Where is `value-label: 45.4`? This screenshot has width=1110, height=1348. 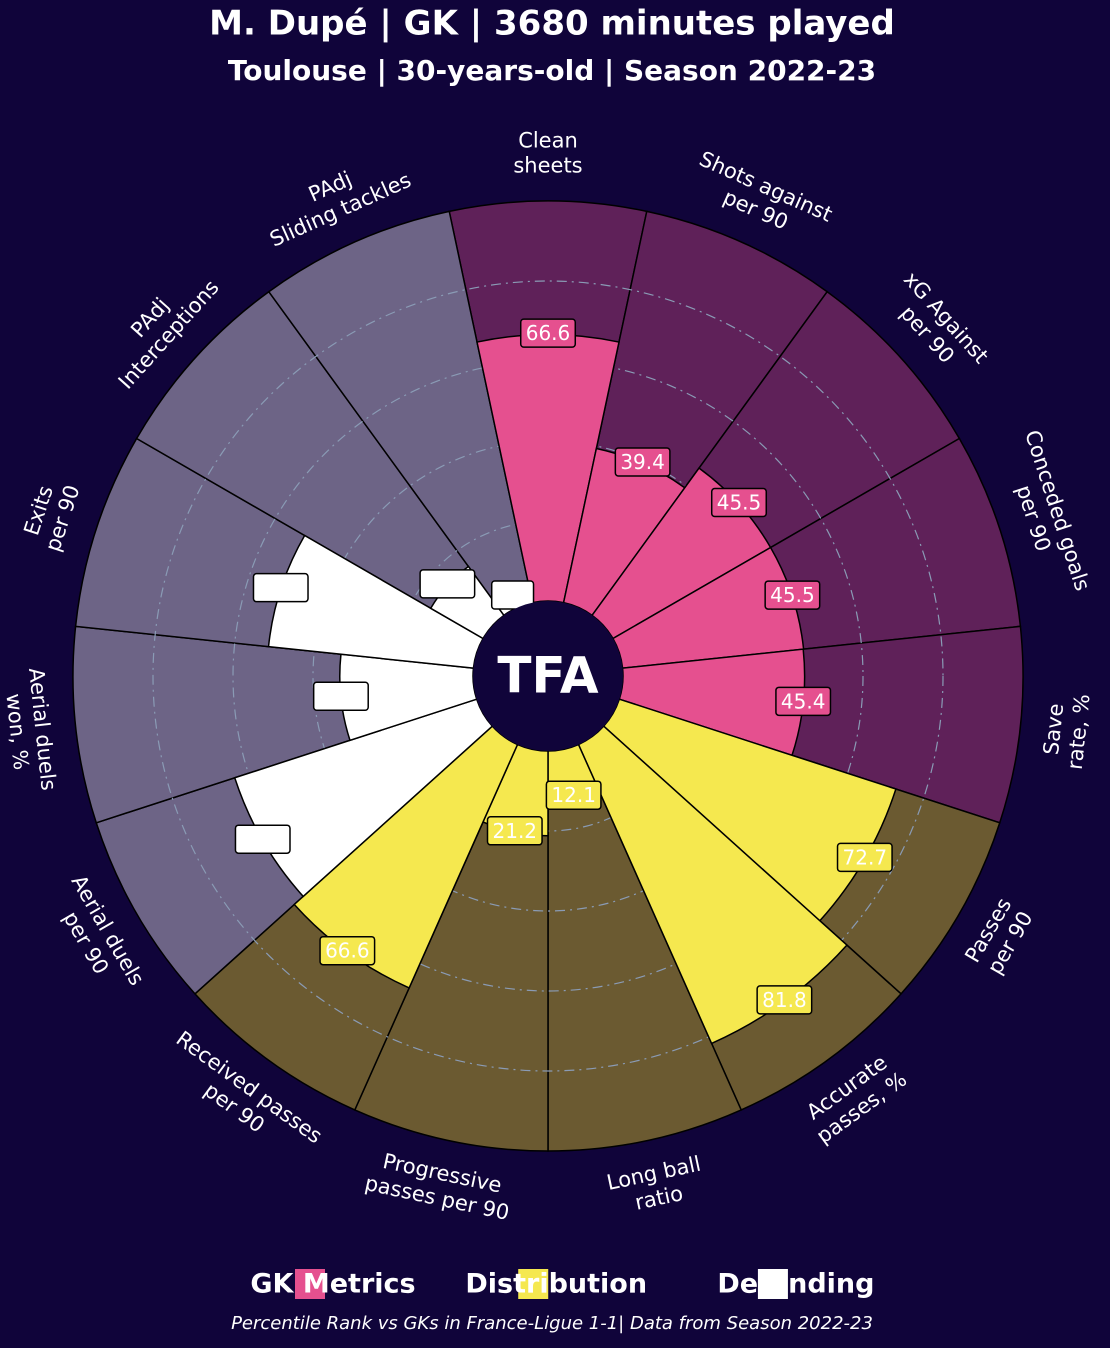 value-label: 45.4 is located at coordinates (803, 701).